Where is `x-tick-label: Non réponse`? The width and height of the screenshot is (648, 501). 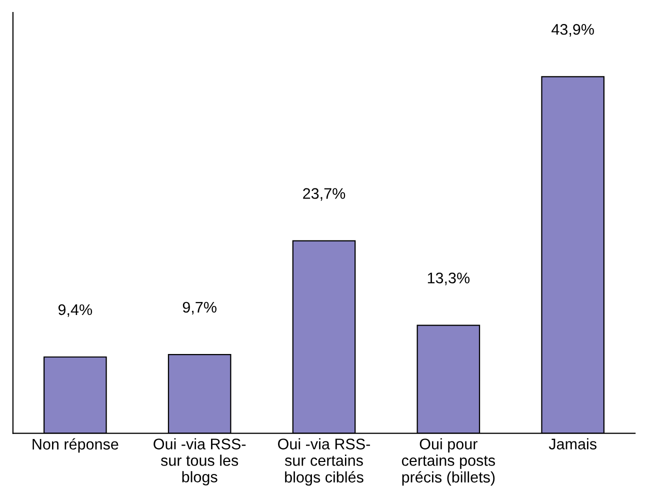
x-tick-label: Non réponse is located at coordinates (75, 445).